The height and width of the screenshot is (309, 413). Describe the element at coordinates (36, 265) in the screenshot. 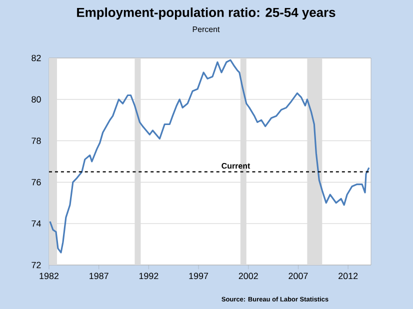

I see `y-tick-label: 72` at that location.